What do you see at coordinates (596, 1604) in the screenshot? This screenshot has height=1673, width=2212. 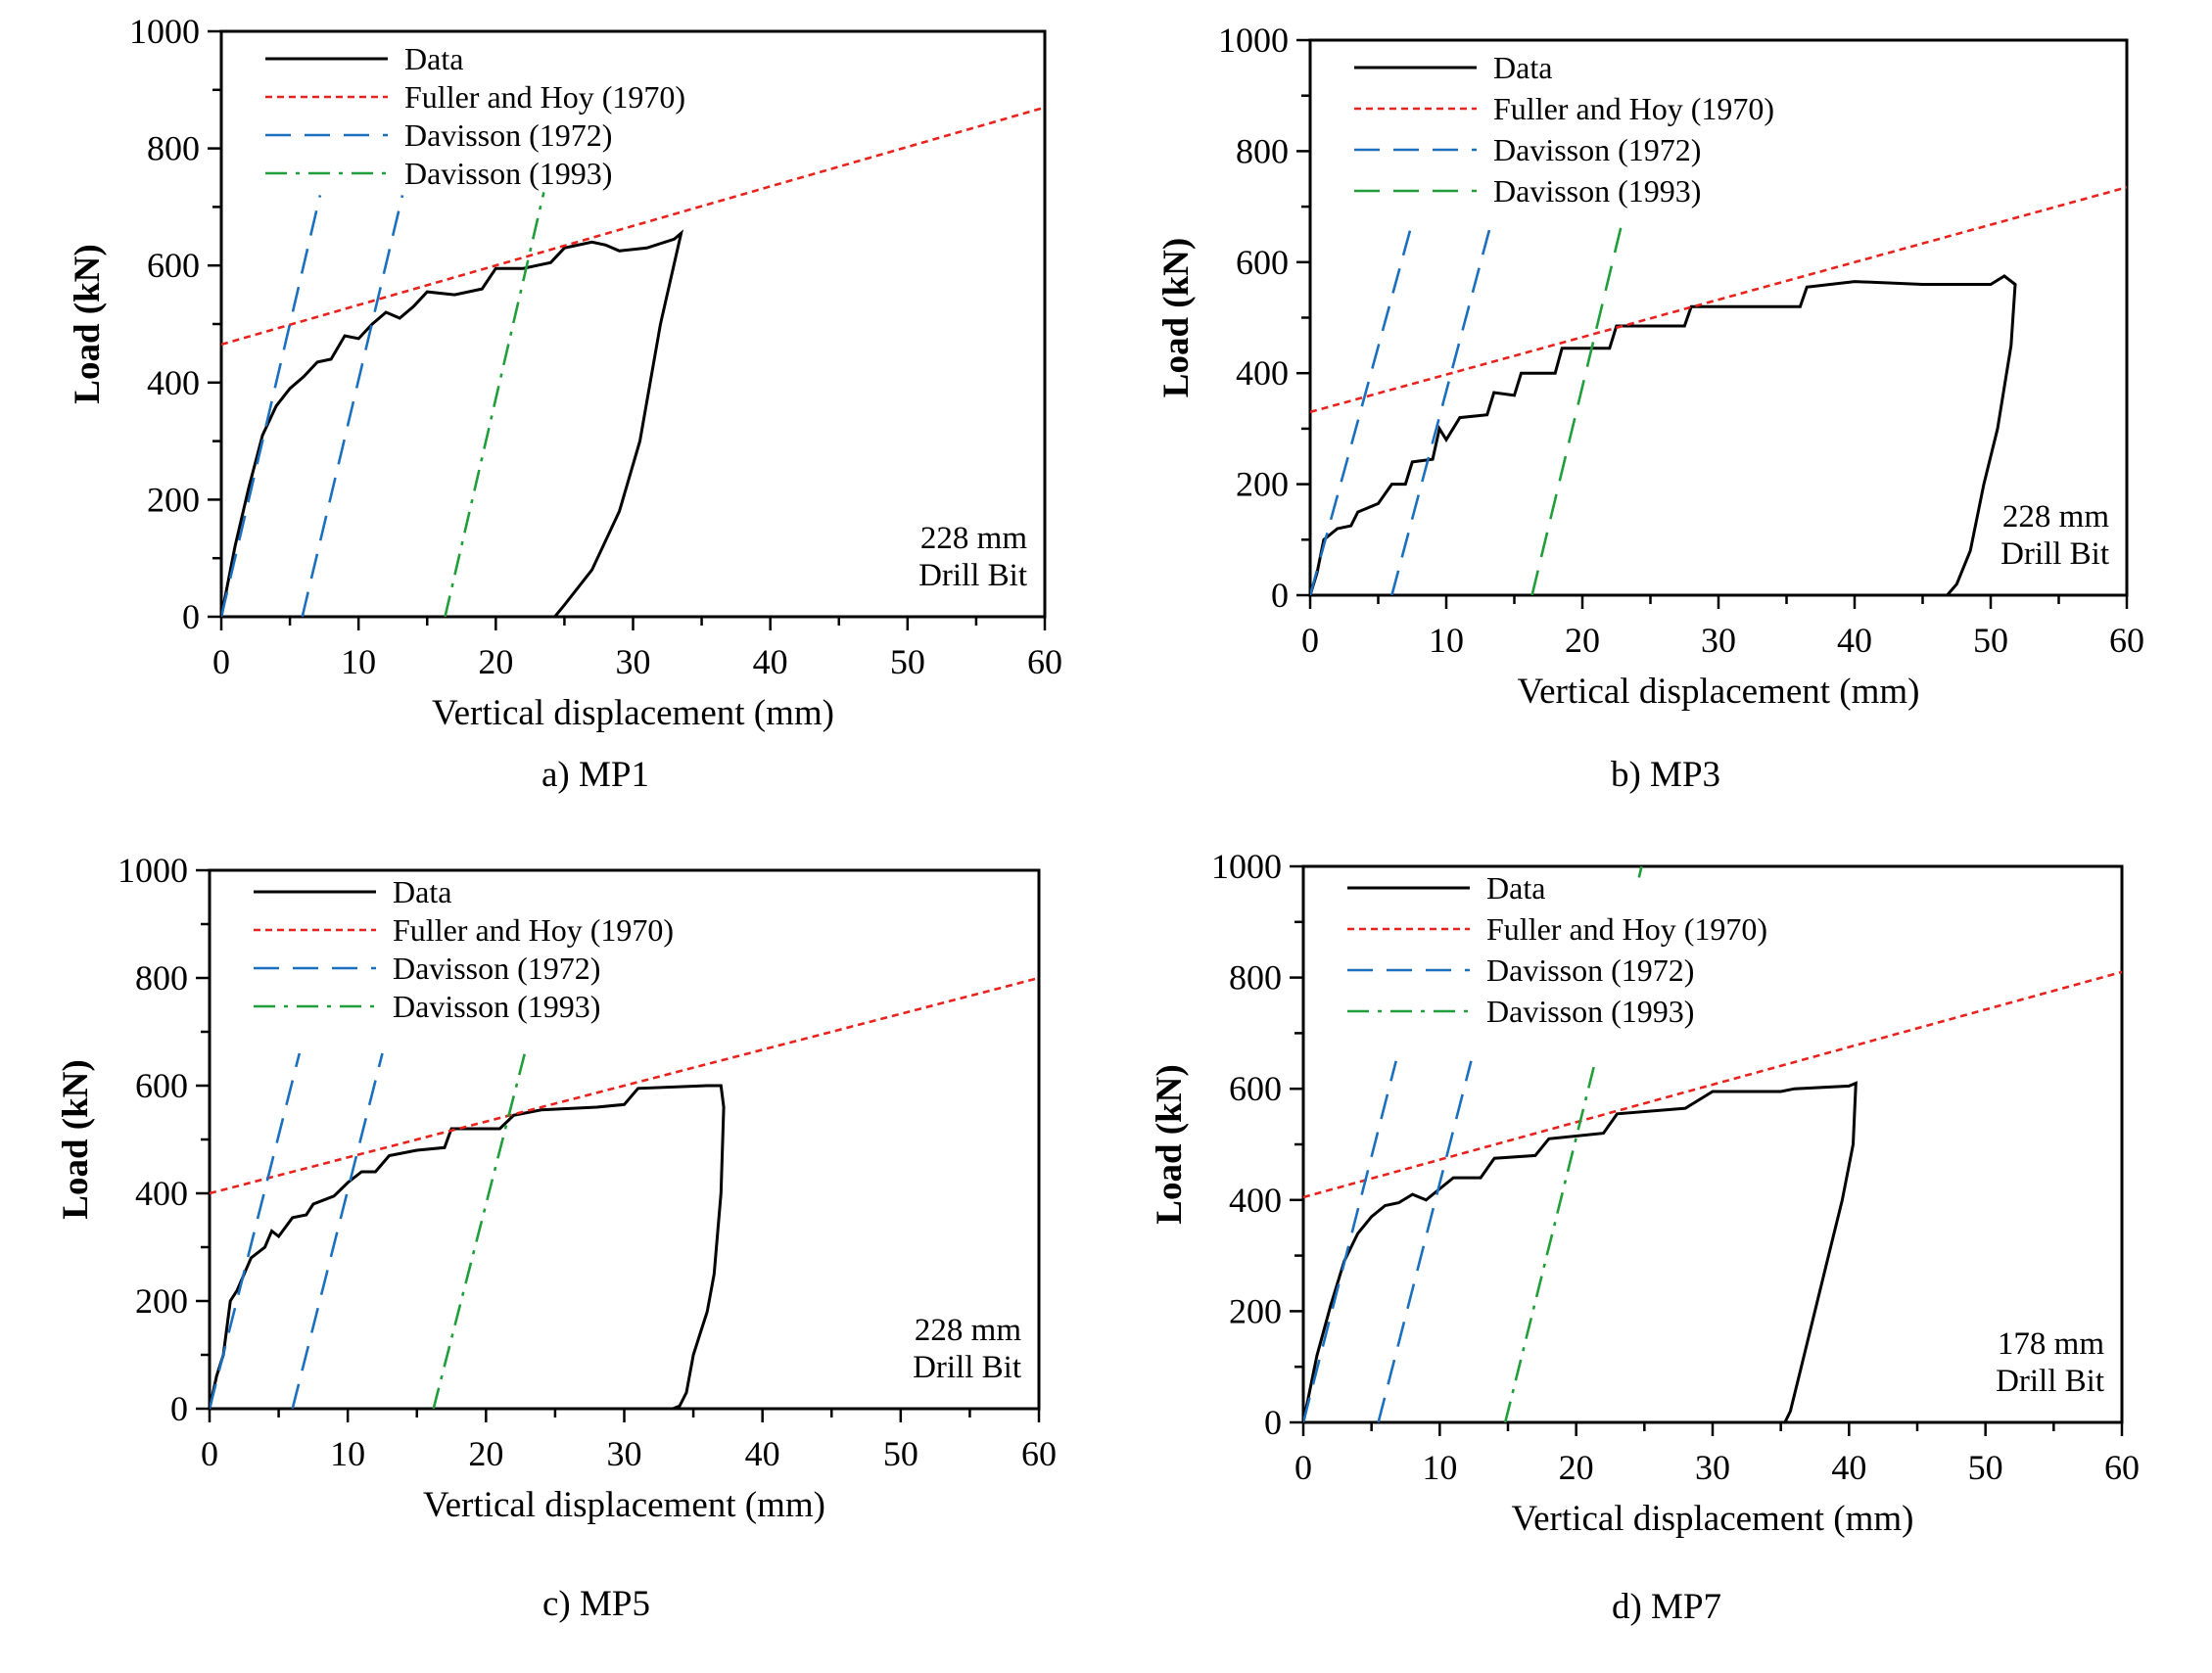 I see `panel-caption: c) MP5` at bounding box center [596, 1604].